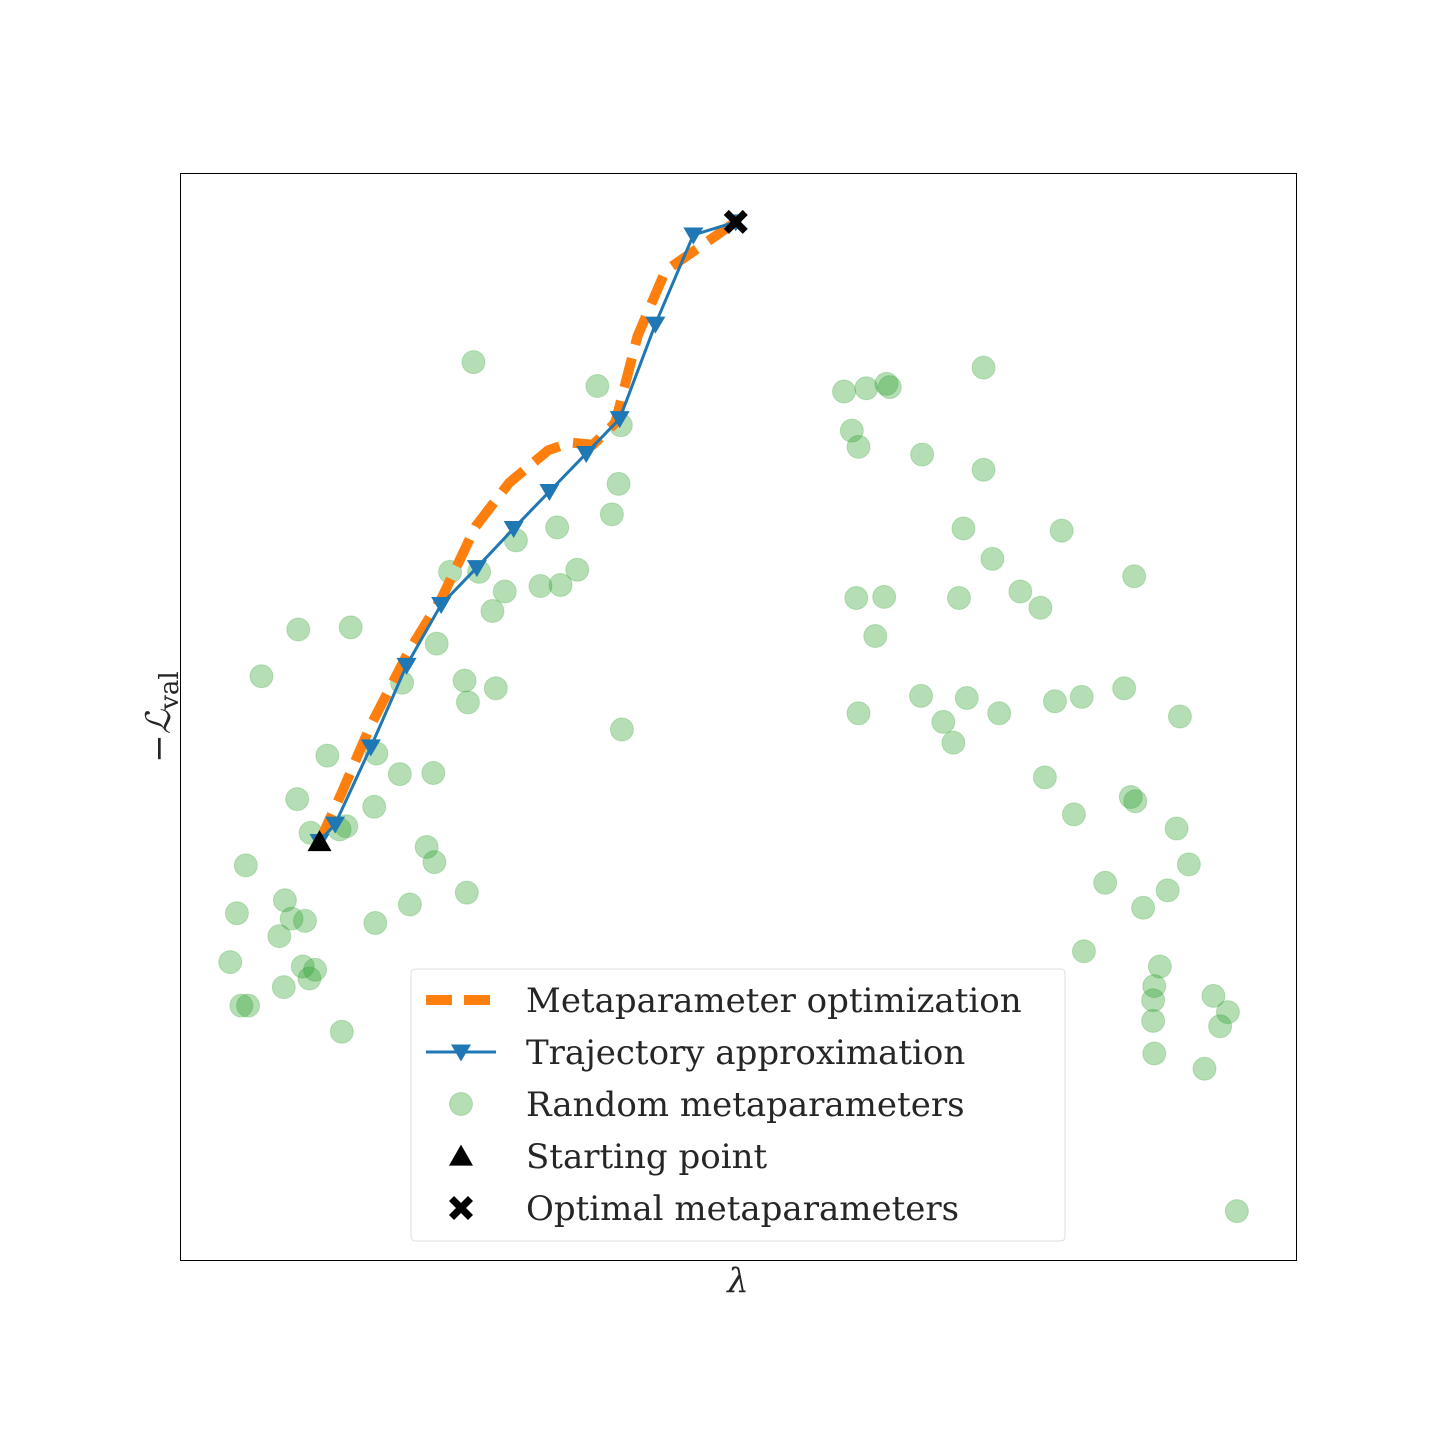 This screenshot has height=1440, width=1440. Describe the element at coordinates (461, 1053) in the screenshot. I see `legend-swatch-trajectory-marker` at that location.